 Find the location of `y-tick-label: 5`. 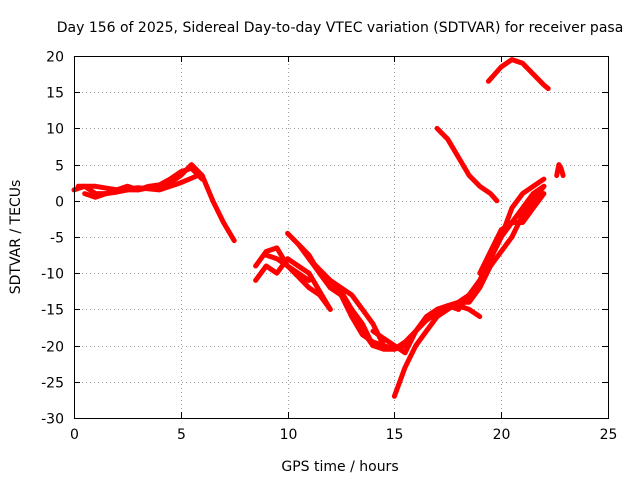

y-tick-label: 5 is located at coordinates (59, 167).